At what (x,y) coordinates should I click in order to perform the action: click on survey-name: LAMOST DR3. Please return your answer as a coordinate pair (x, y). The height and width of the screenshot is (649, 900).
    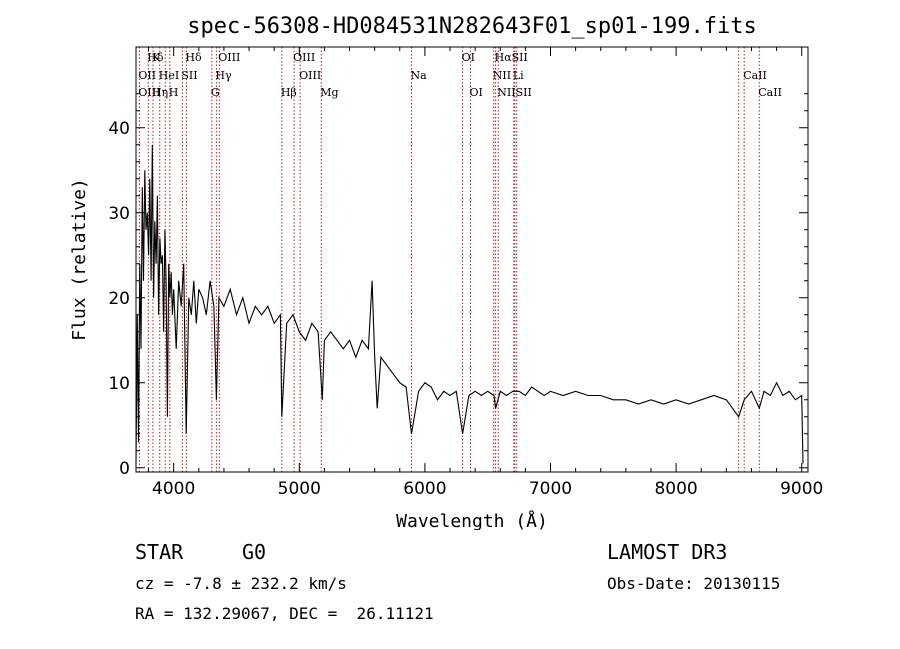
    Looking at the image, I should click on (667, 552).